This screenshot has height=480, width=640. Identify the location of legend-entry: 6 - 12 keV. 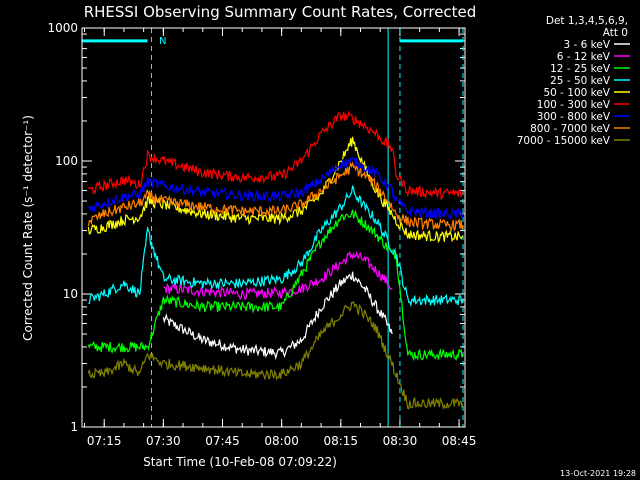
(584, 57).